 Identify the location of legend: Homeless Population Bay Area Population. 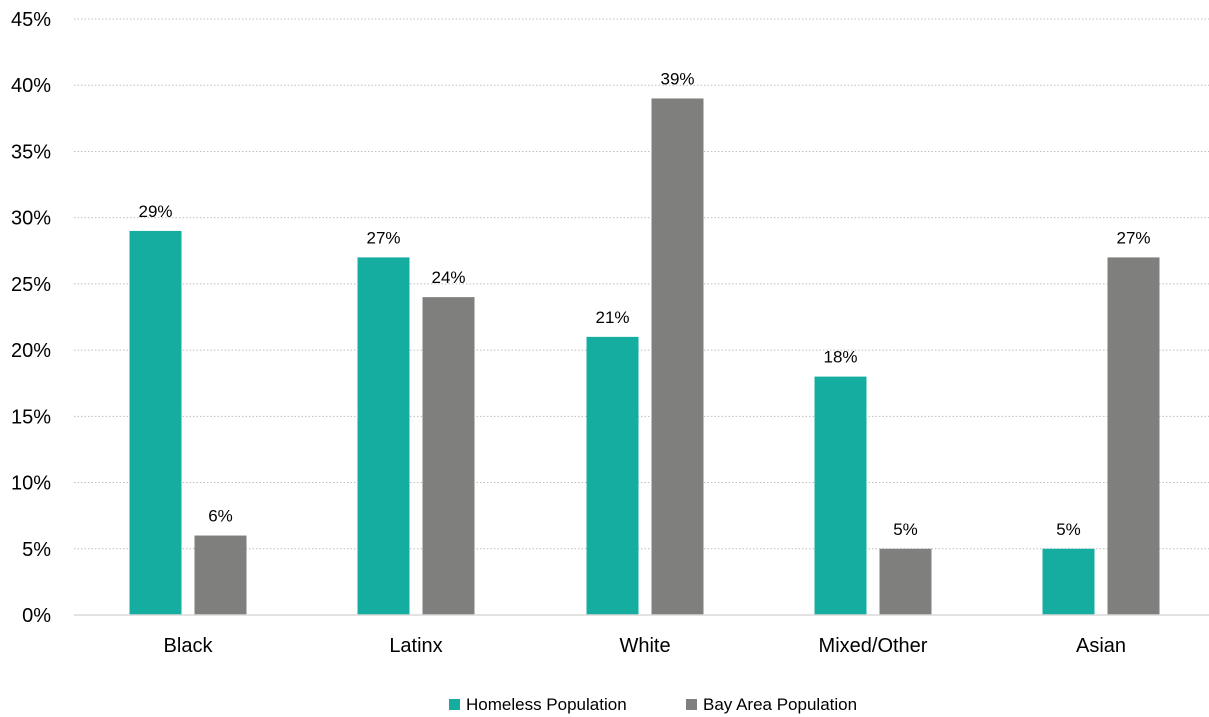
(653, 704).